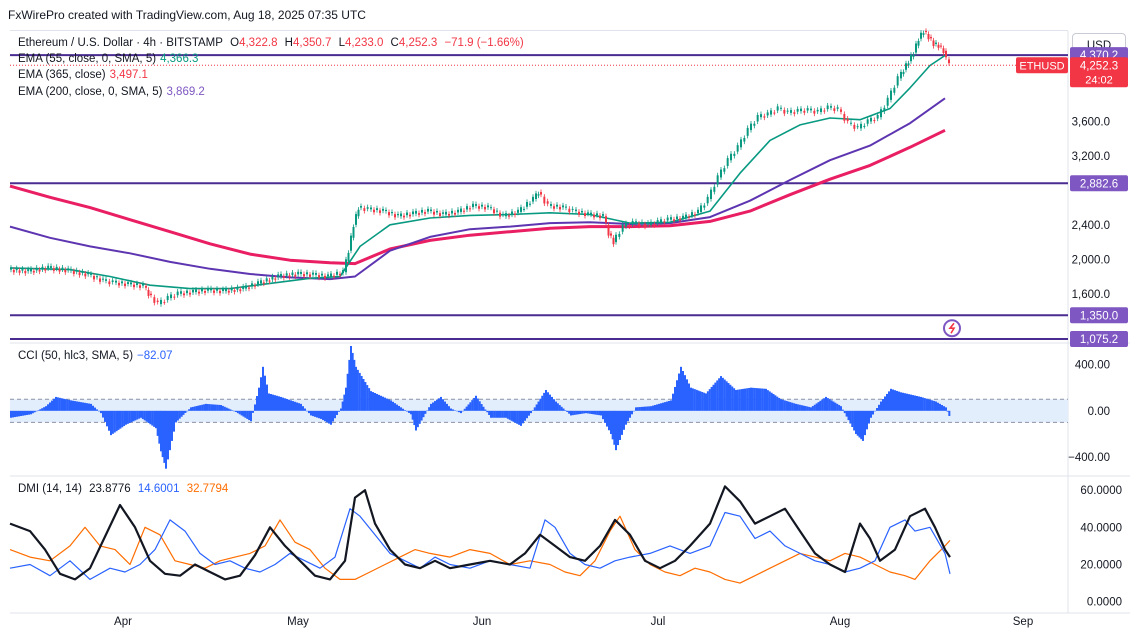  I want to click on ohlc-open: O4,322.8, so click(254, 43).